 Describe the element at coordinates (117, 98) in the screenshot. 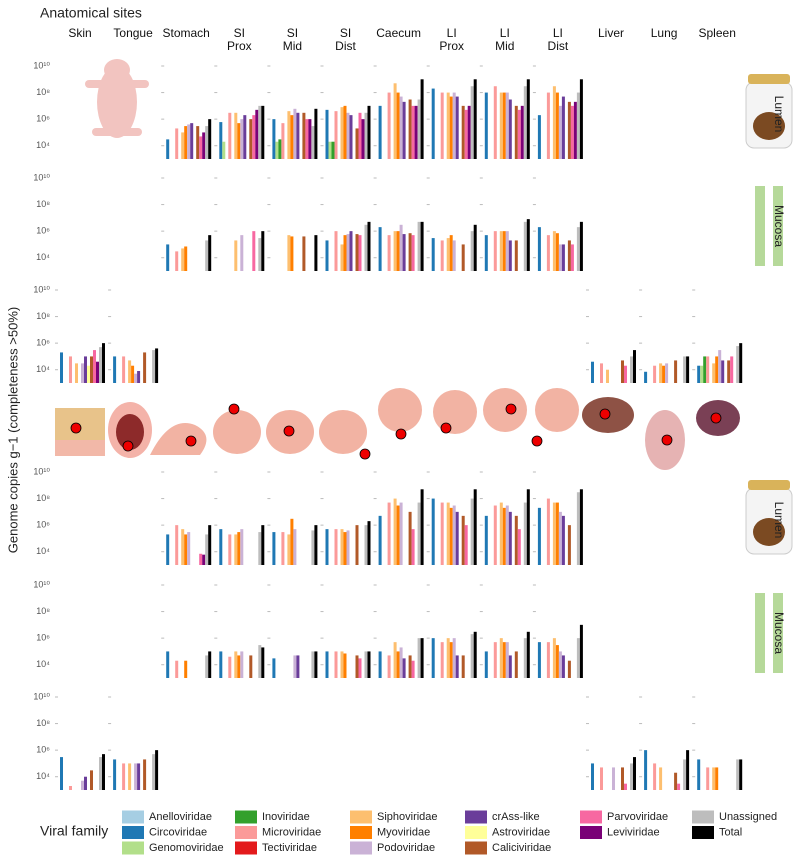

I see `pig-icon` at that location.